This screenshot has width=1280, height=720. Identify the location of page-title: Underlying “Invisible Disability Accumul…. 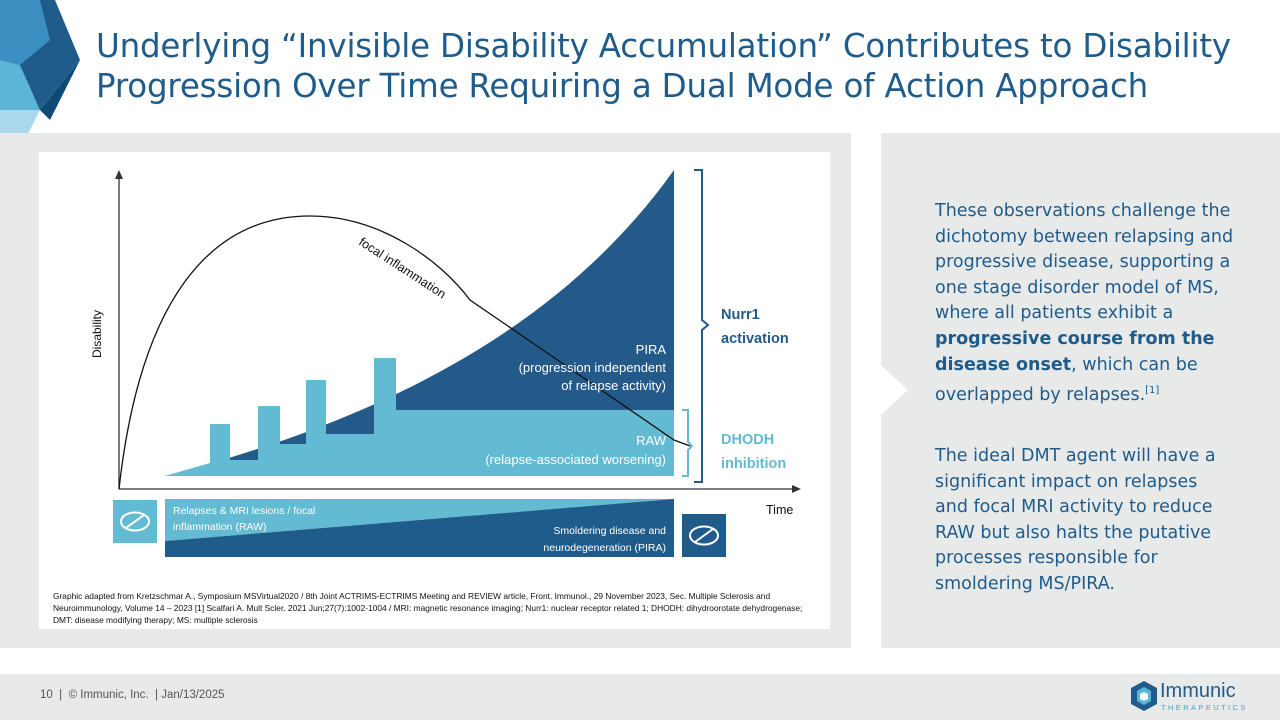
(663, 66).